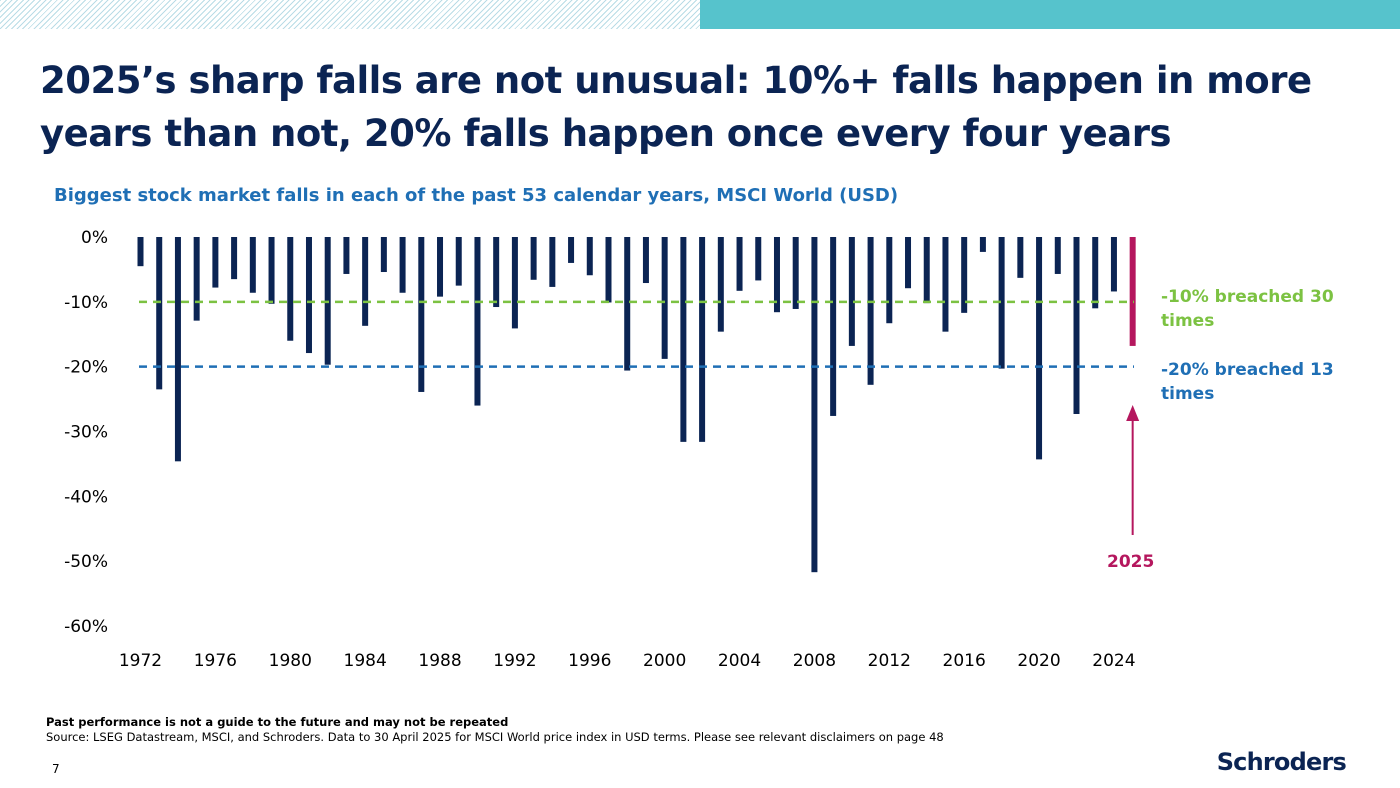  What do you see at coordinates (86, 562) in the screenshot?
I see `y-tick-label: -50%` at bounding box center [86, 562].